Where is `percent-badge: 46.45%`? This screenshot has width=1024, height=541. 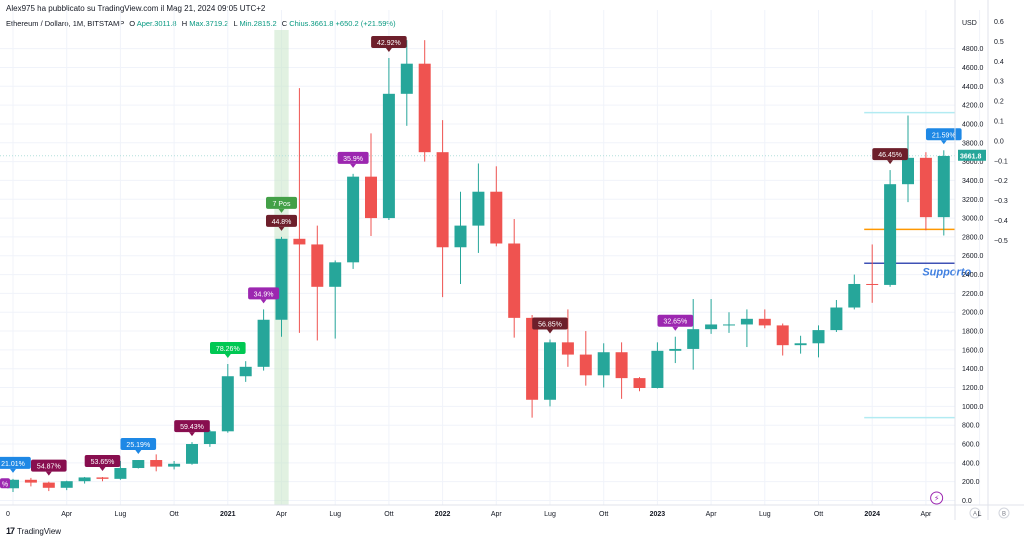 percent-badge: 46.45% is located at coordinates (890, 156).